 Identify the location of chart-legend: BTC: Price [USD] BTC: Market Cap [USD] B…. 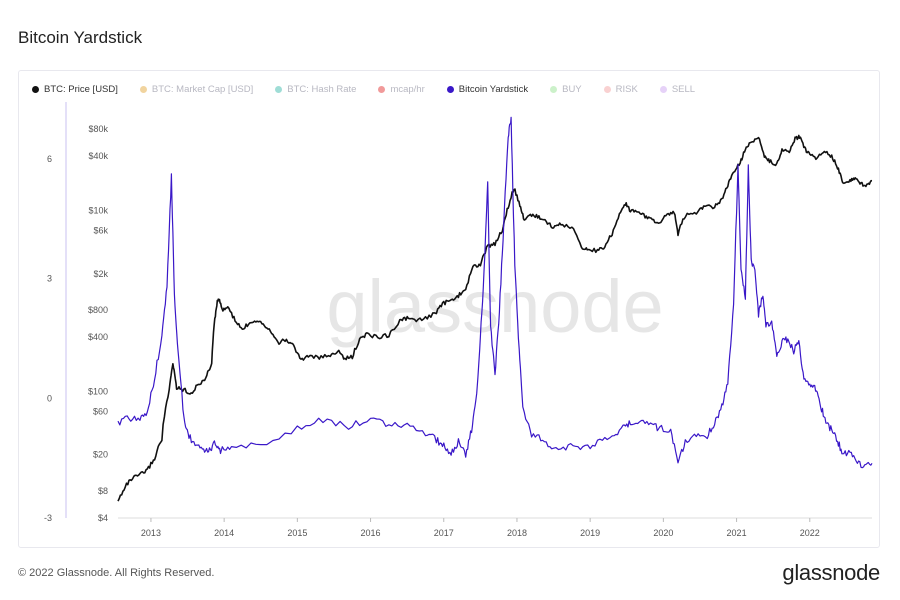
(363, 89).